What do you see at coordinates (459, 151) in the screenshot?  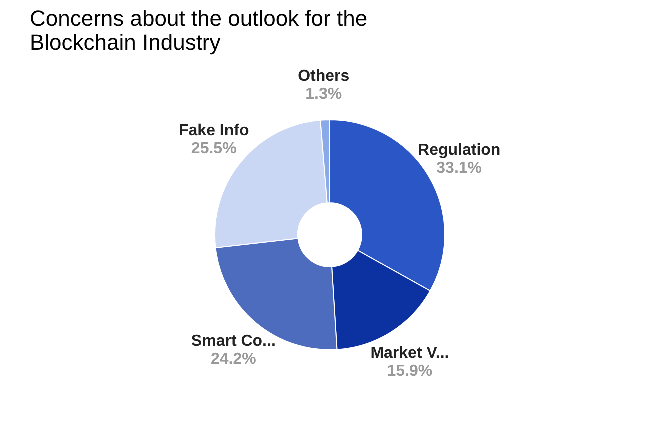 I see `slice-label: Regulation` at bounding box center [459, 151].